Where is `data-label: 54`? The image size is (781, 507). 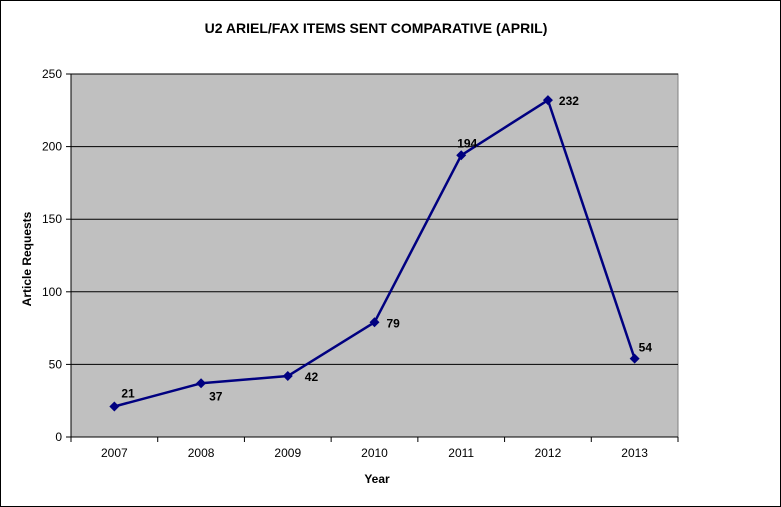
data-label: 54 is located at coordinates (646, 348).